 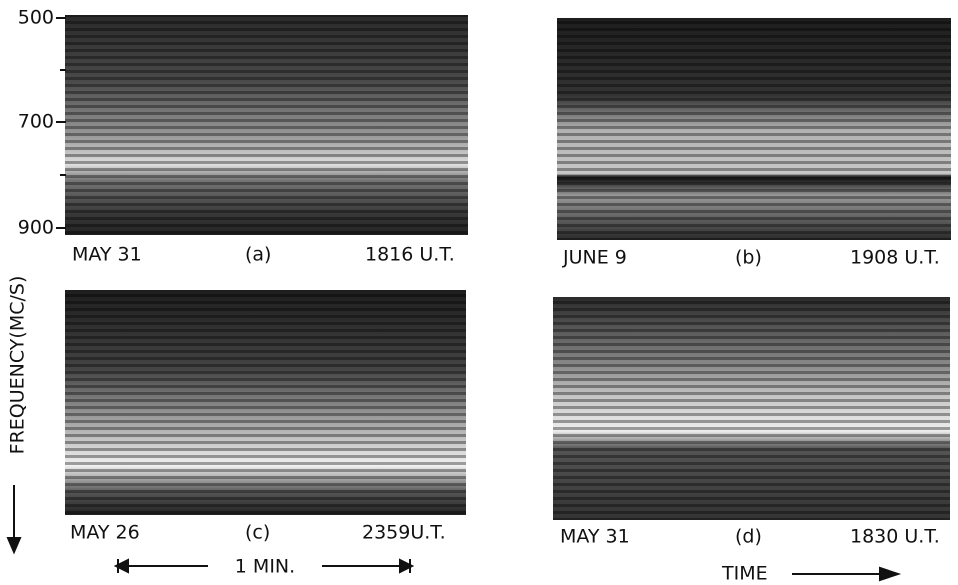 What do you see at coordinates (36, 122) in the screenshot?
I see `tick-label: 700` at bounding box center [36, 122].